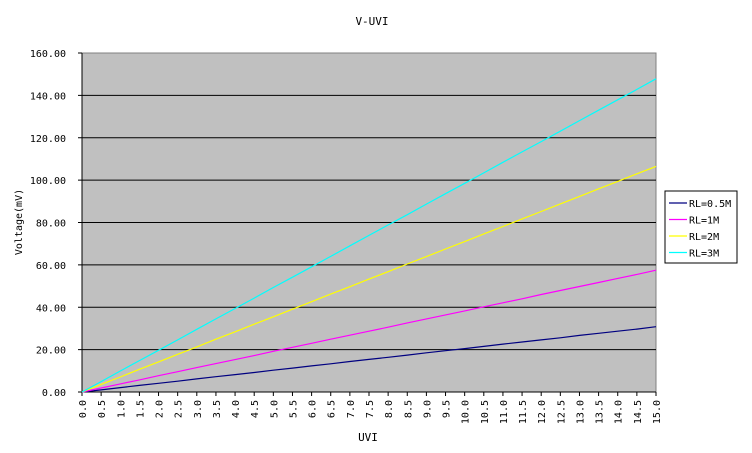 The width and height of the screenshot is (752, 453). Describe the element at coordinates (293, 409) in the screenshot. I see `x-tick-label: 5.5` at that location.